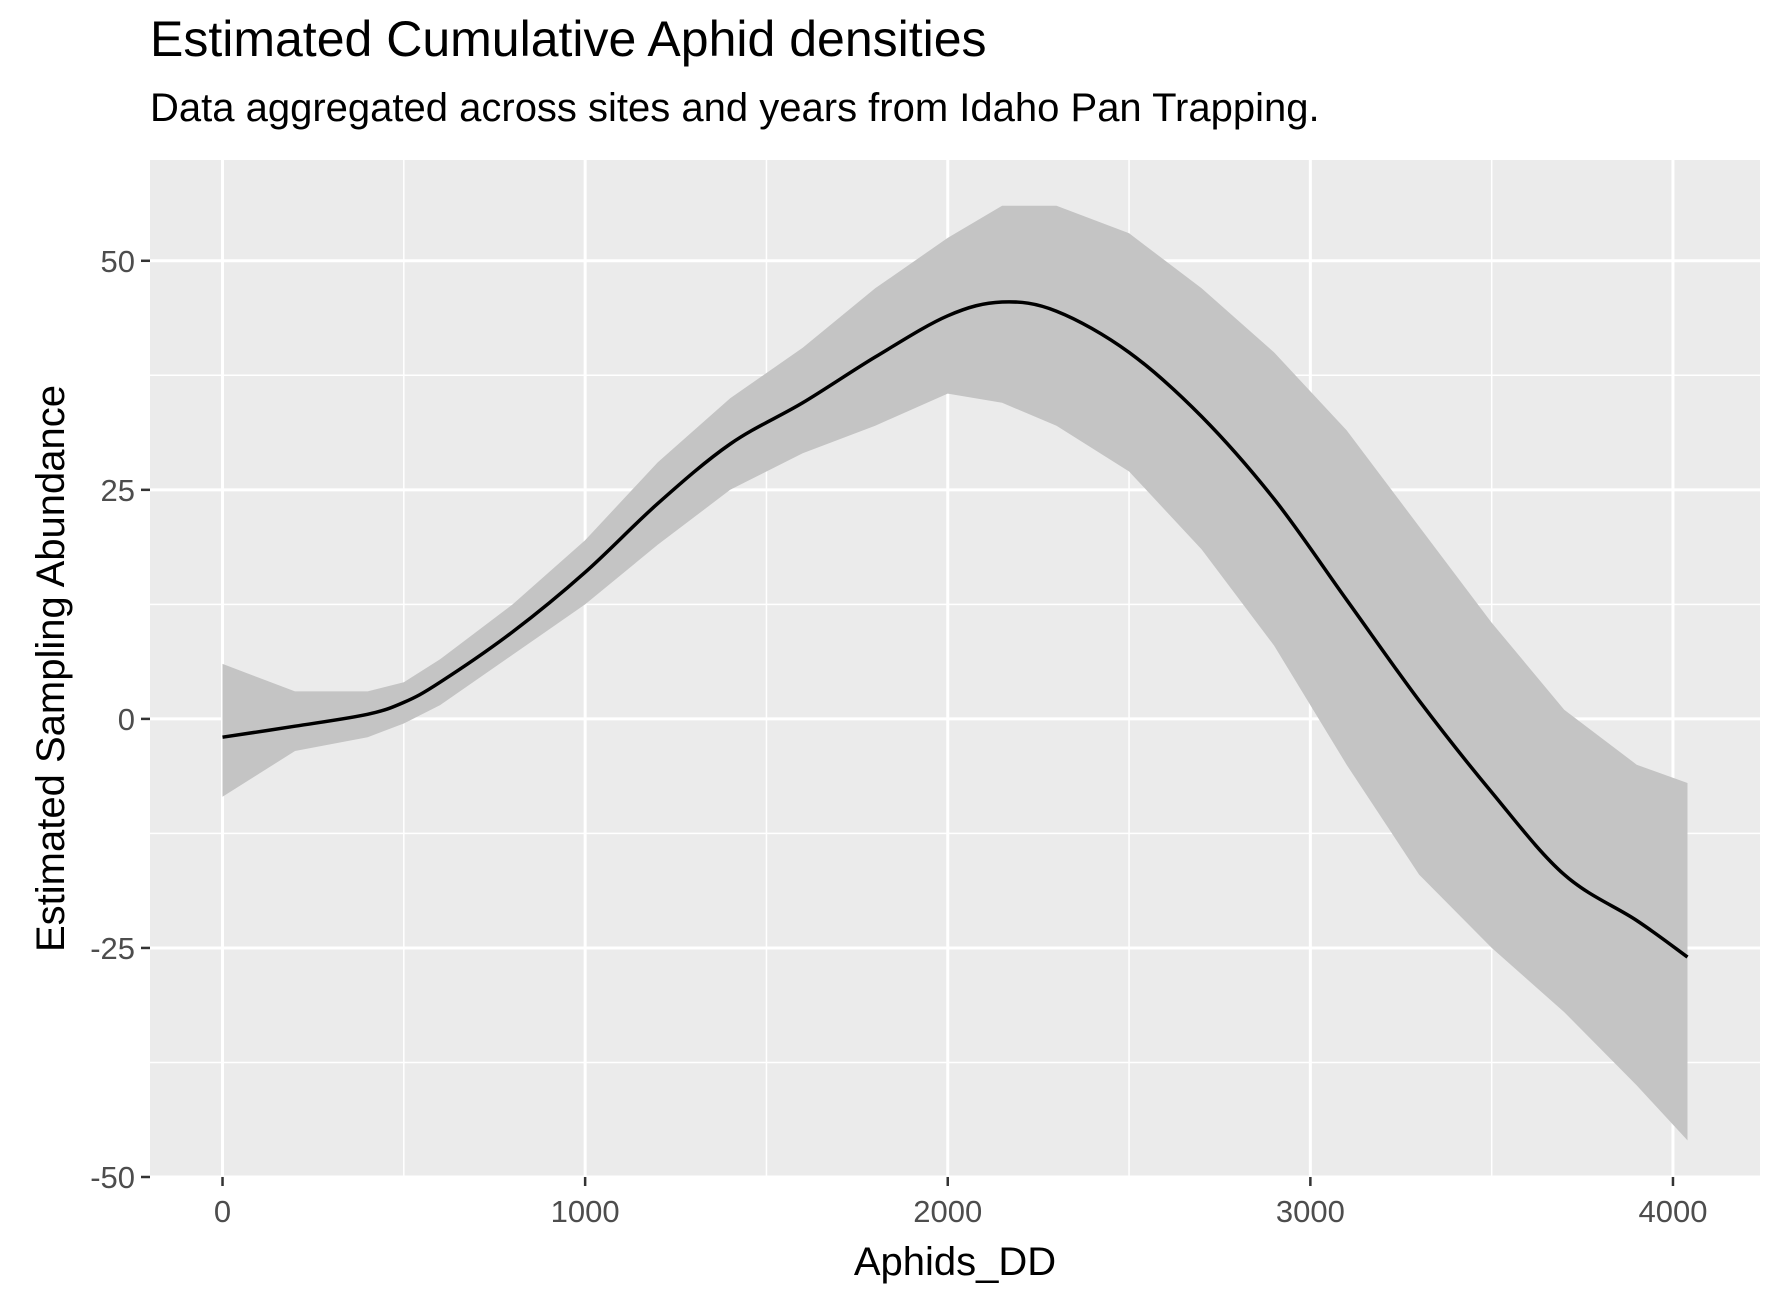  What do you see at coordinates (126, 719) in the screenshot?
I see `y-tick-label: 0` at bounding box center [126, 719].